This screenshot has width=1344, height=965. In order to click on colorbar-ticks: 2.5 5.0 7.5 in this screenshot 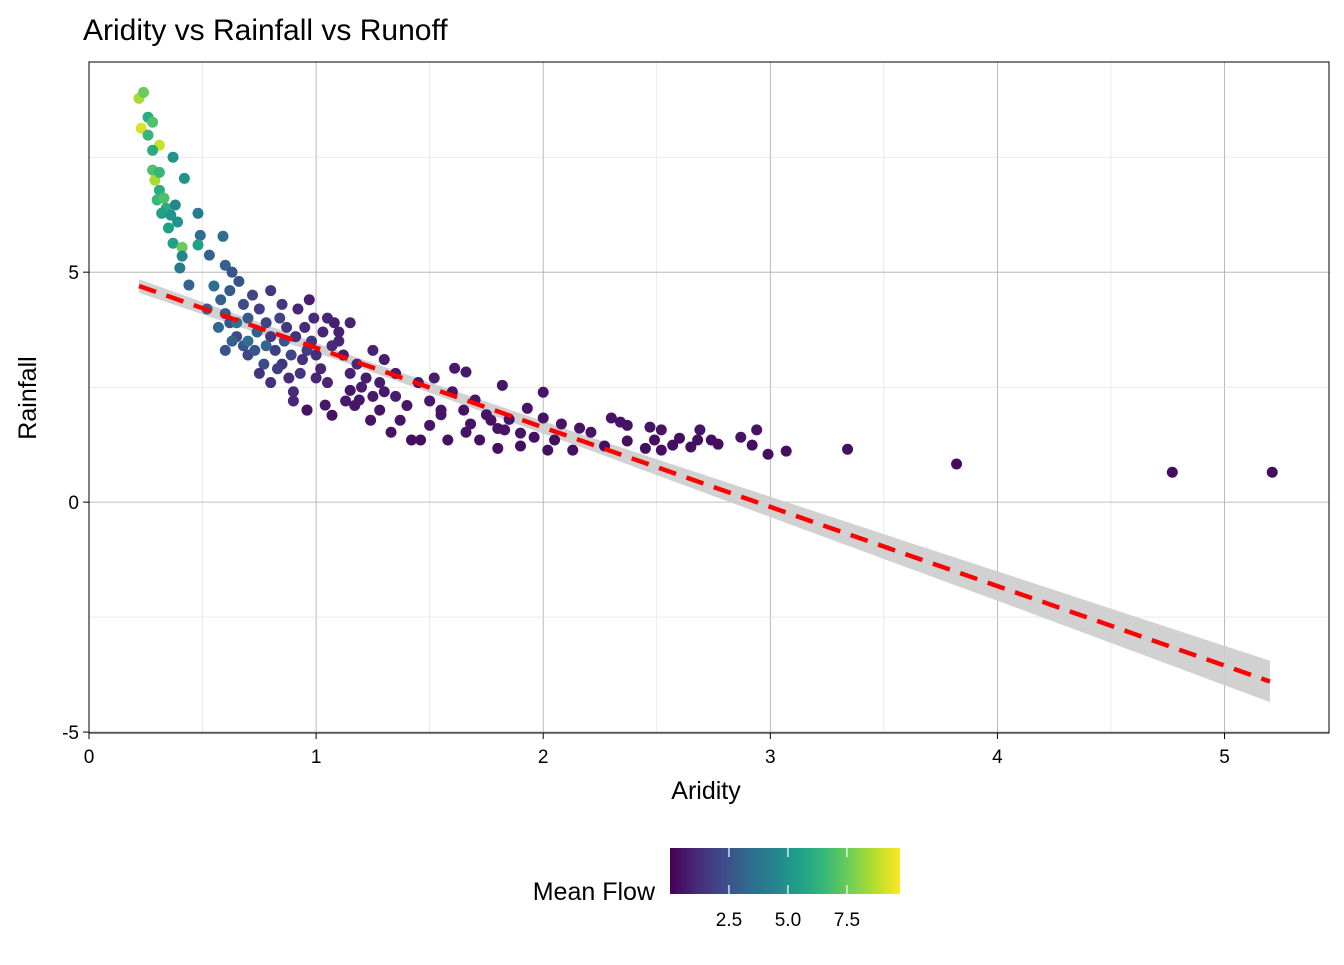, I will do `click(788, 889)`.